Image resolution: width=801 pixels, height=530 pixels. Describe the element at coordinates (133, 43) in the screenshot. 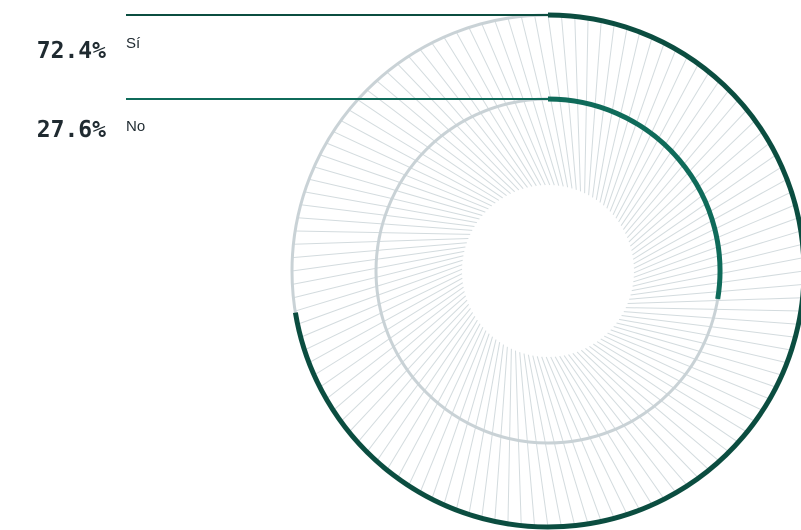

I see `legend-label-si: Sí` at that location.